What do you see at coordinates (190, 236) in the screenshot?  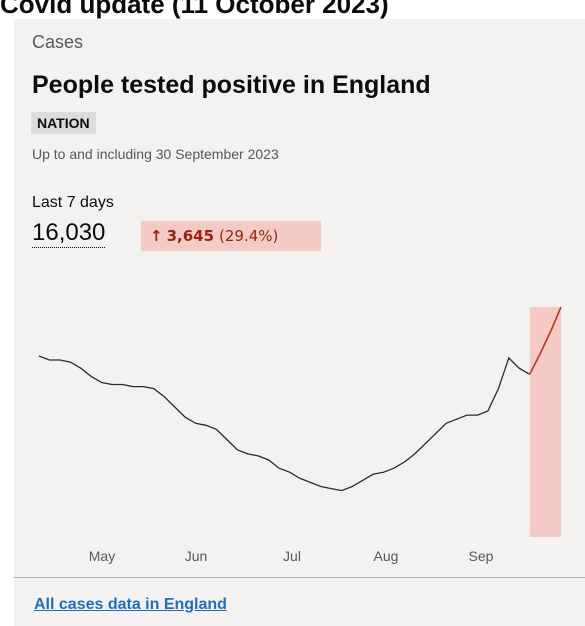 I see `change-amount: 3,645` at bounding box center [190, 236].